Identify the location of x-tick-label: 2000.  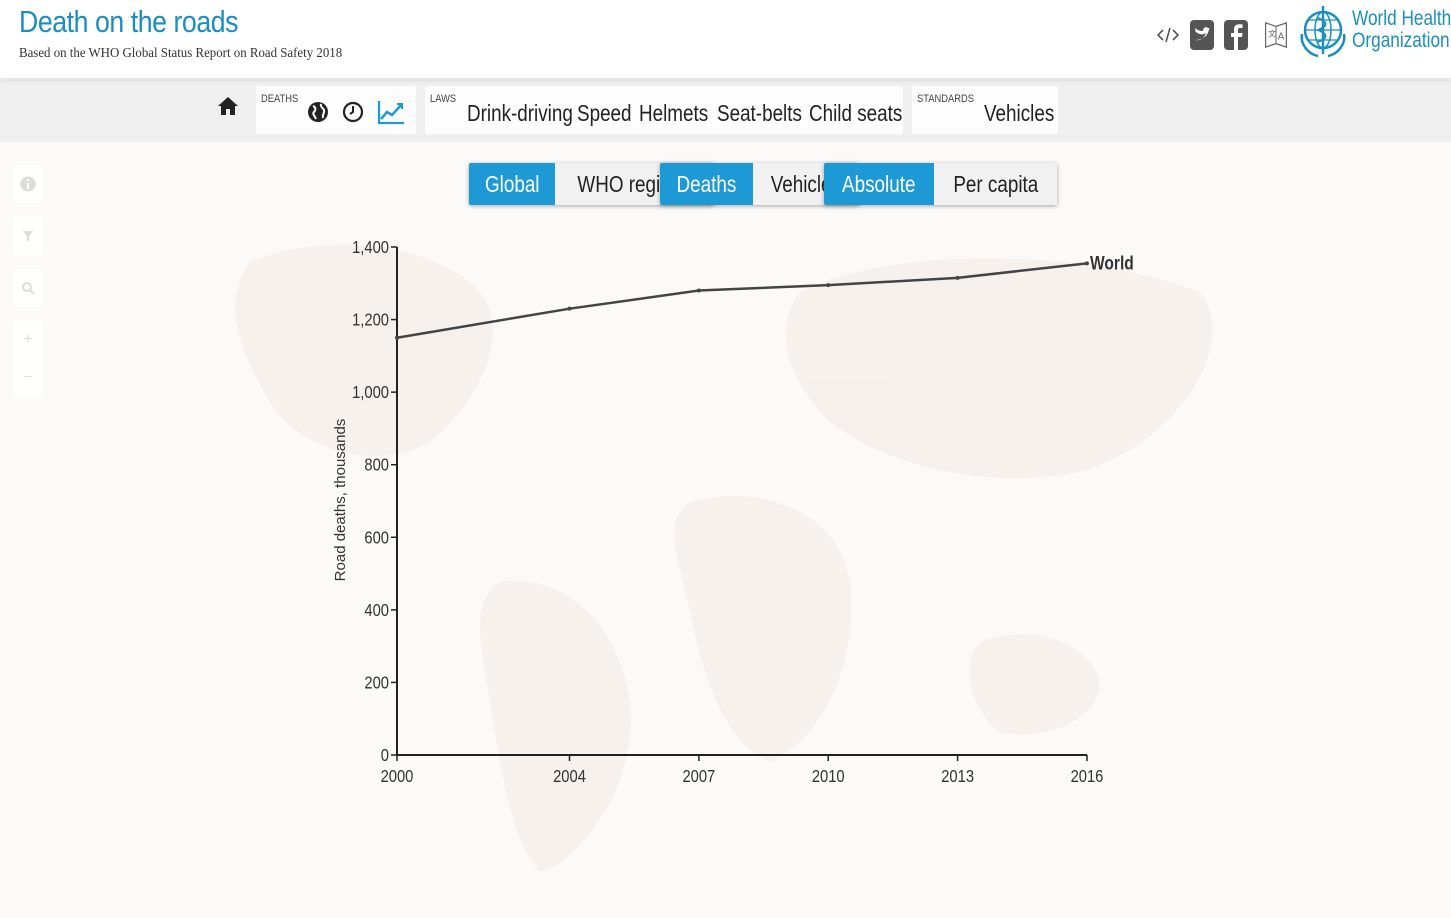
(397, 777).